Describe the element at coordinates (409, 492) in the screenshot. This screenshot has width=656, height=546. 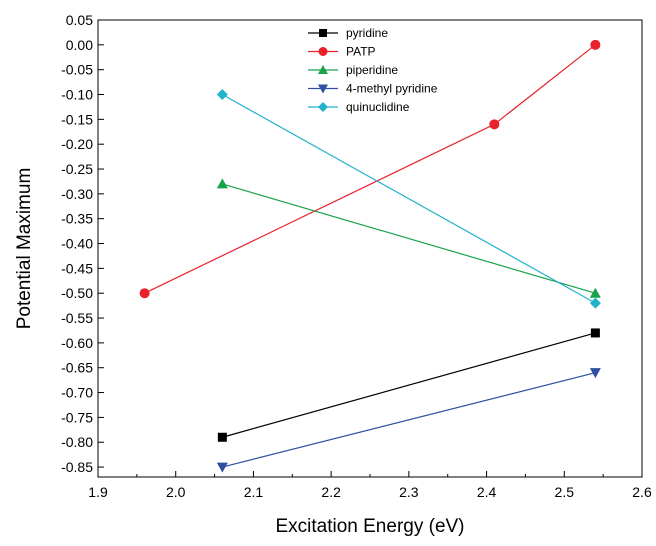
I see `x-tick-label: 2.3` at that location.